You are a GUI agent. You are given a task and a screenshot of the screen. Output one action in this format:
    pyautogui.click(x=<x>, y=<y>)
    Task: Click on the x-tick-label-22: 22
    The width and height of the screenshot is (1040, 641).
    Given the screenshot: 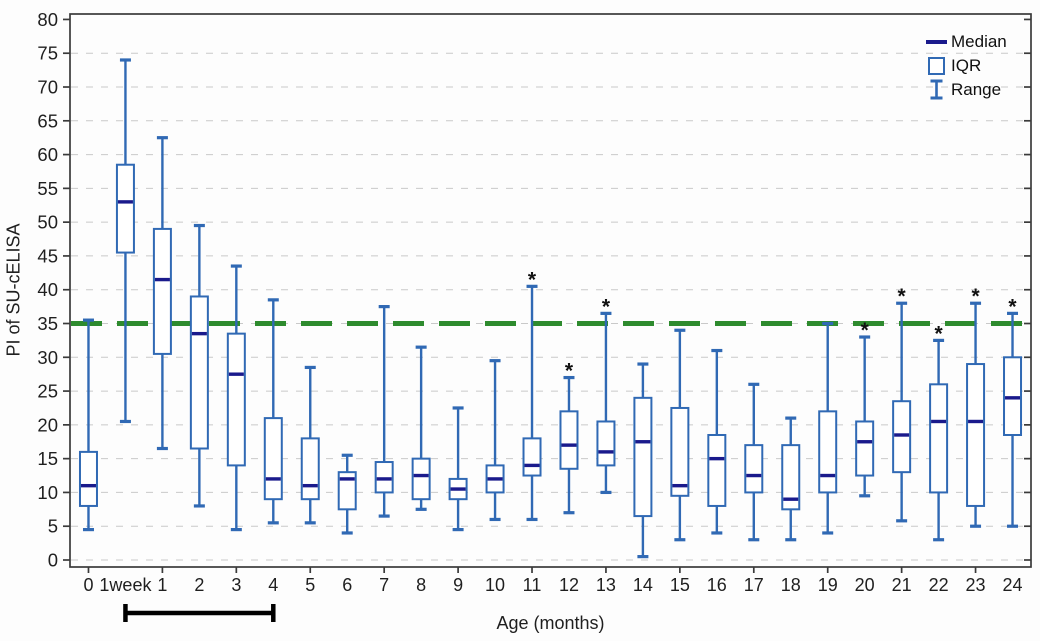 What is the action you would take?
    pyautogui.click(x=939, y=585)
    